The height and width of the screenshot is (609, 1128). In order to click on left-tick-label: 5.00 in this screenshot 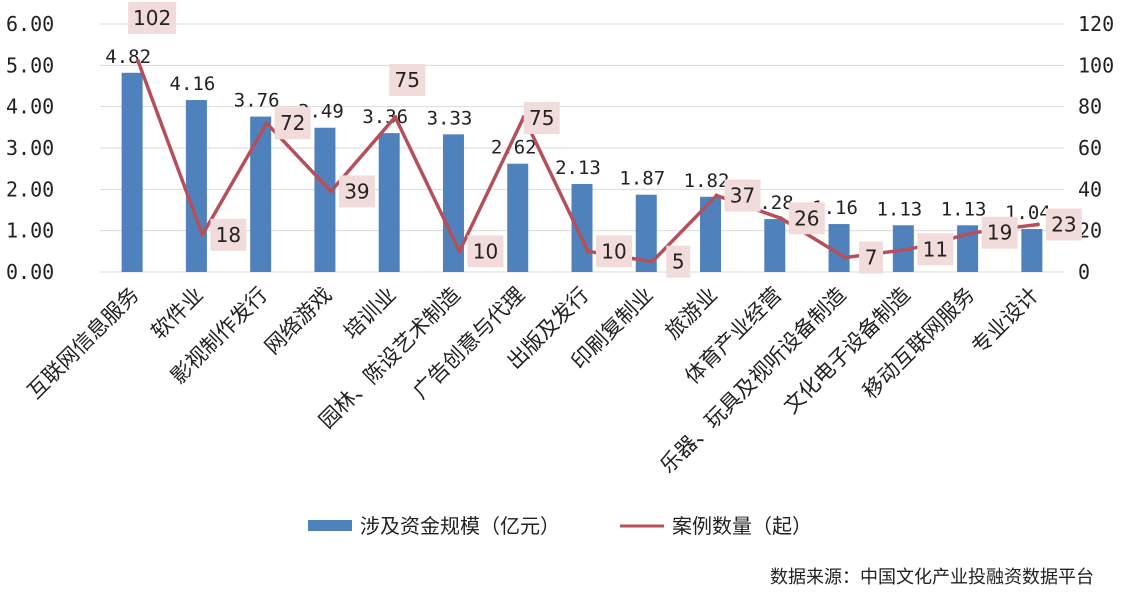, I will do `click(30, 65)`.